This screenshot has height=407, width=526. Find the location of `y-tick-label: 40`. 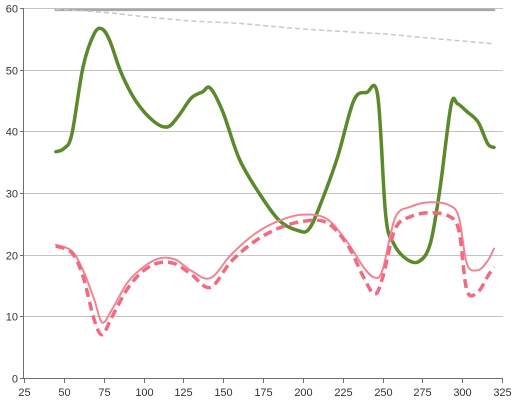

y-tick-label: 40 is located at coordinates (12, 133).